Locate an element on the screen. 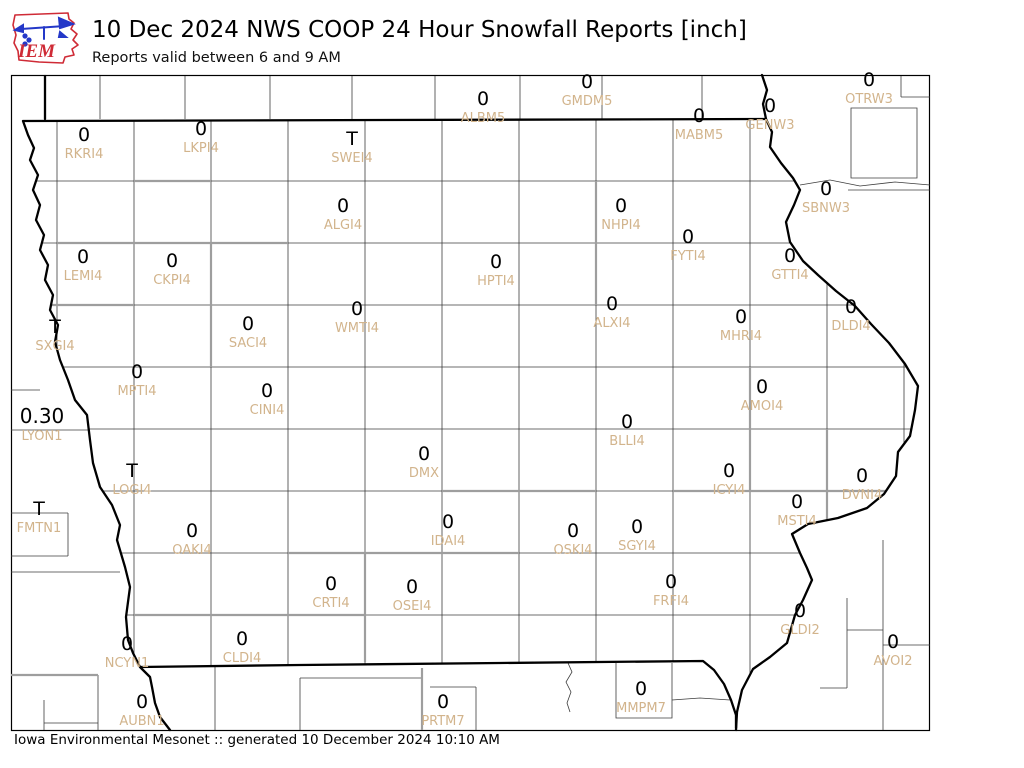  station-label: WMTI4 is located at coordinates (357, 328).